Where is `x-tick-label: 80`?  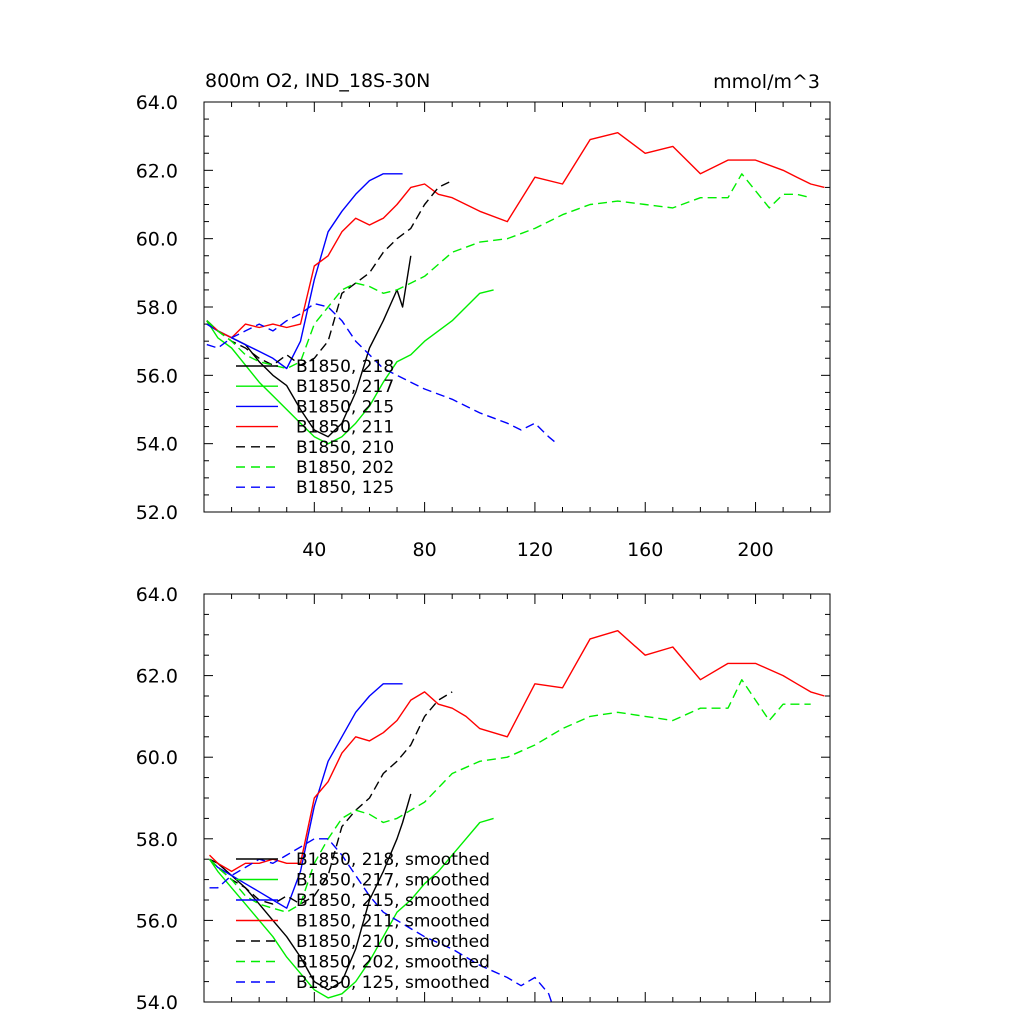 x-tick-label: 80 is located at coordinates (425, 550).